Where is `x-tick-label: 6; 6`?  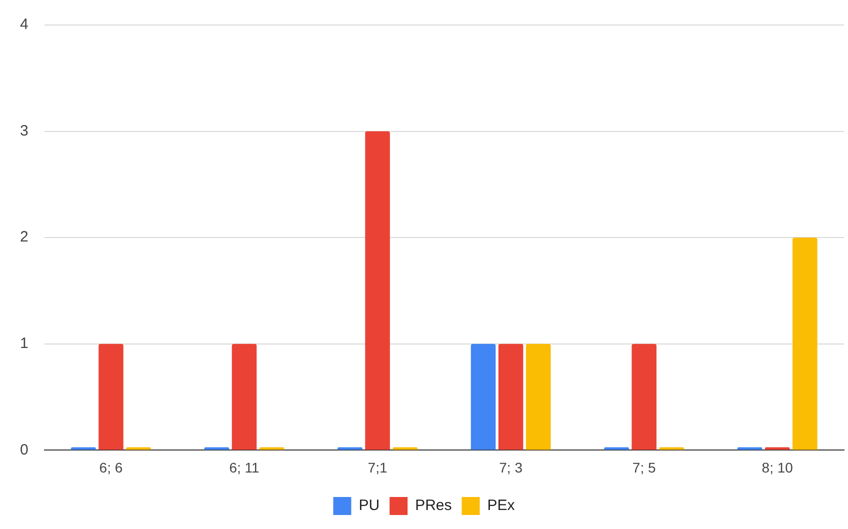
x-tick-label: 6; 6 is located at coordinates (111, 467).